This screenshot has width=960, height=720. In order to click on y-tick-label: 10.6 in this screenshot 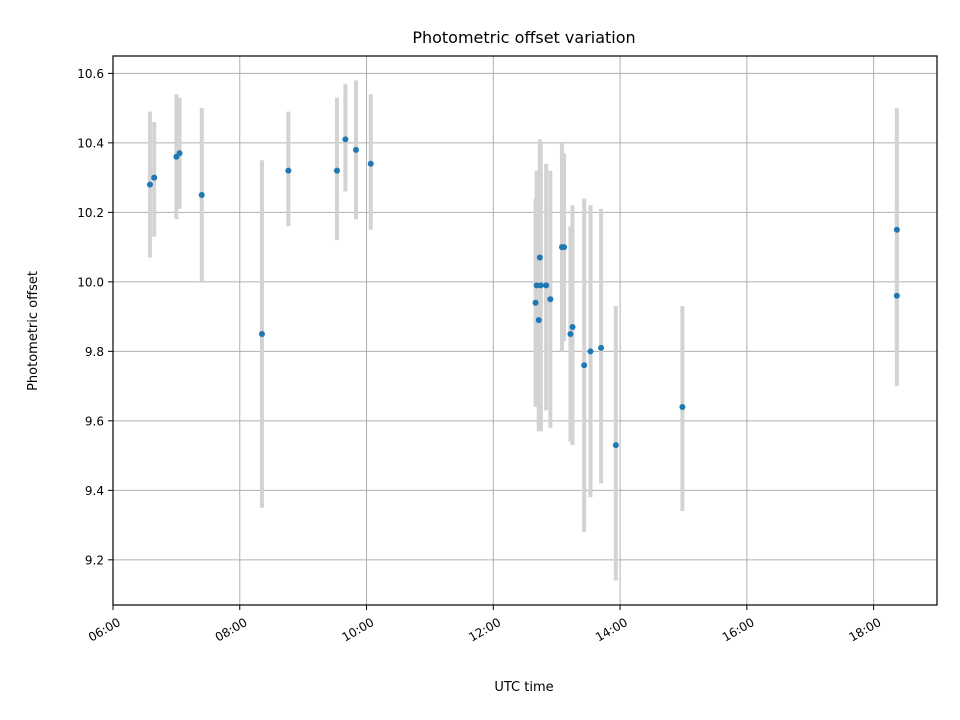, I will do `click(90, 74)`.